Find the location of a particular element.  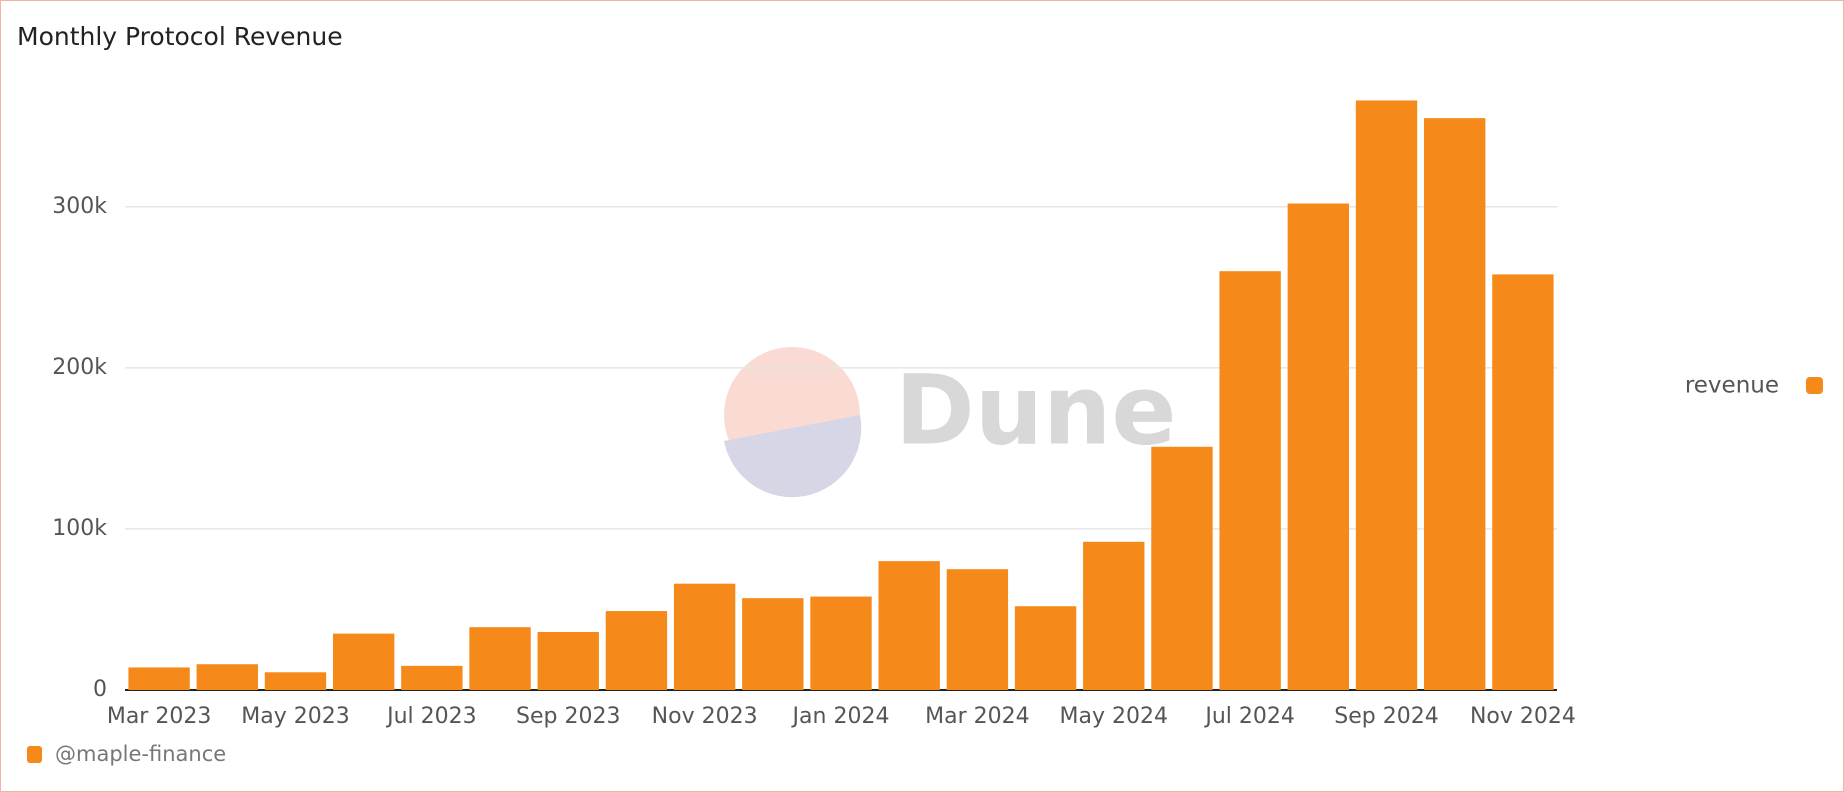

chart-title: Monthly Protocol Revenue is located at coordinates (180, 36).